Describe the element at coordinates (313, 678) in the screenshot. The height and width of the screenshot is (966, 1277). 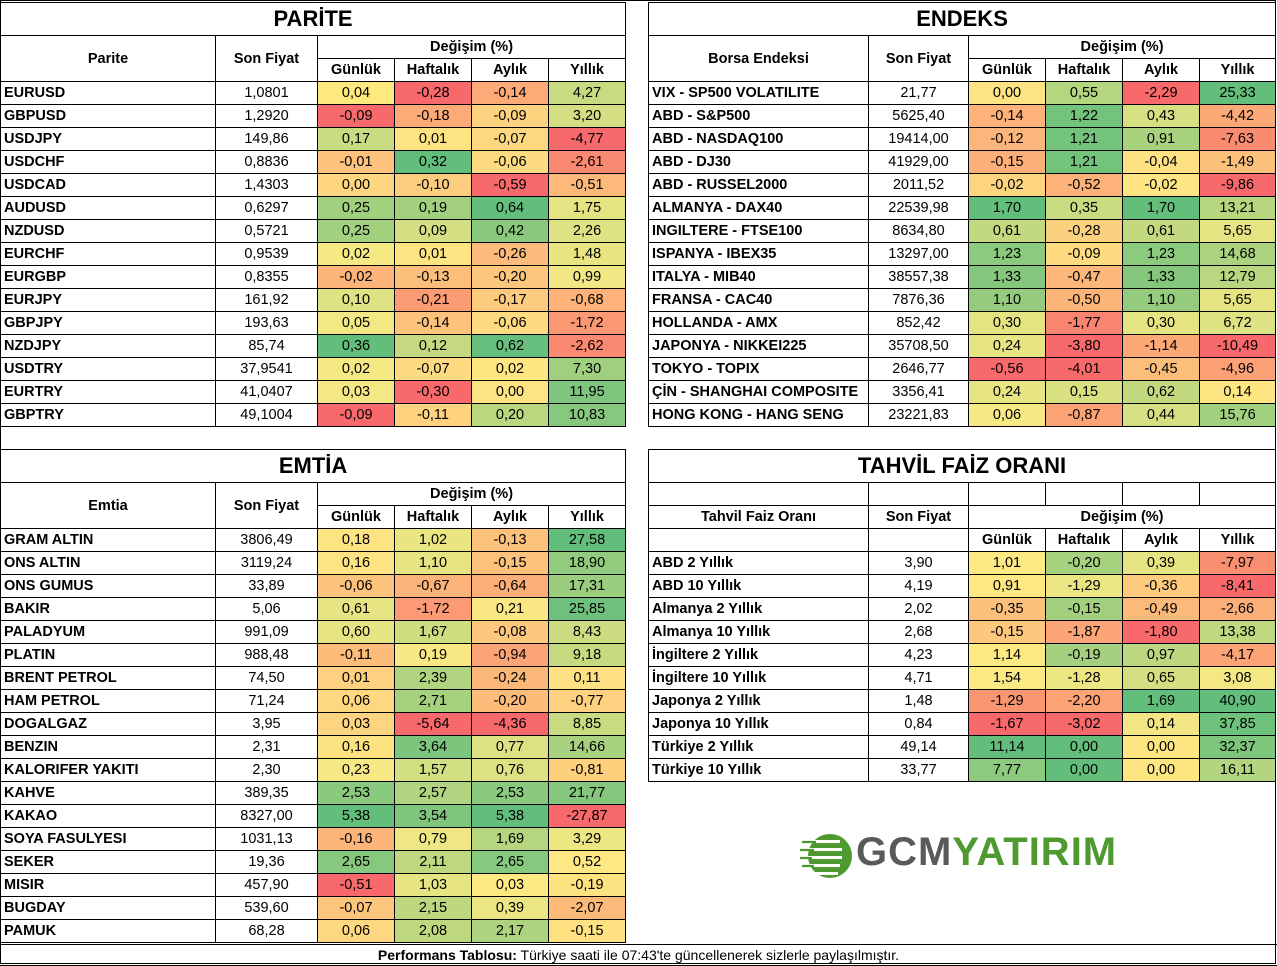
I see `table-row: BRENT PETROL 74,50 0,01 2,39 -0,24 0,11` at that location.